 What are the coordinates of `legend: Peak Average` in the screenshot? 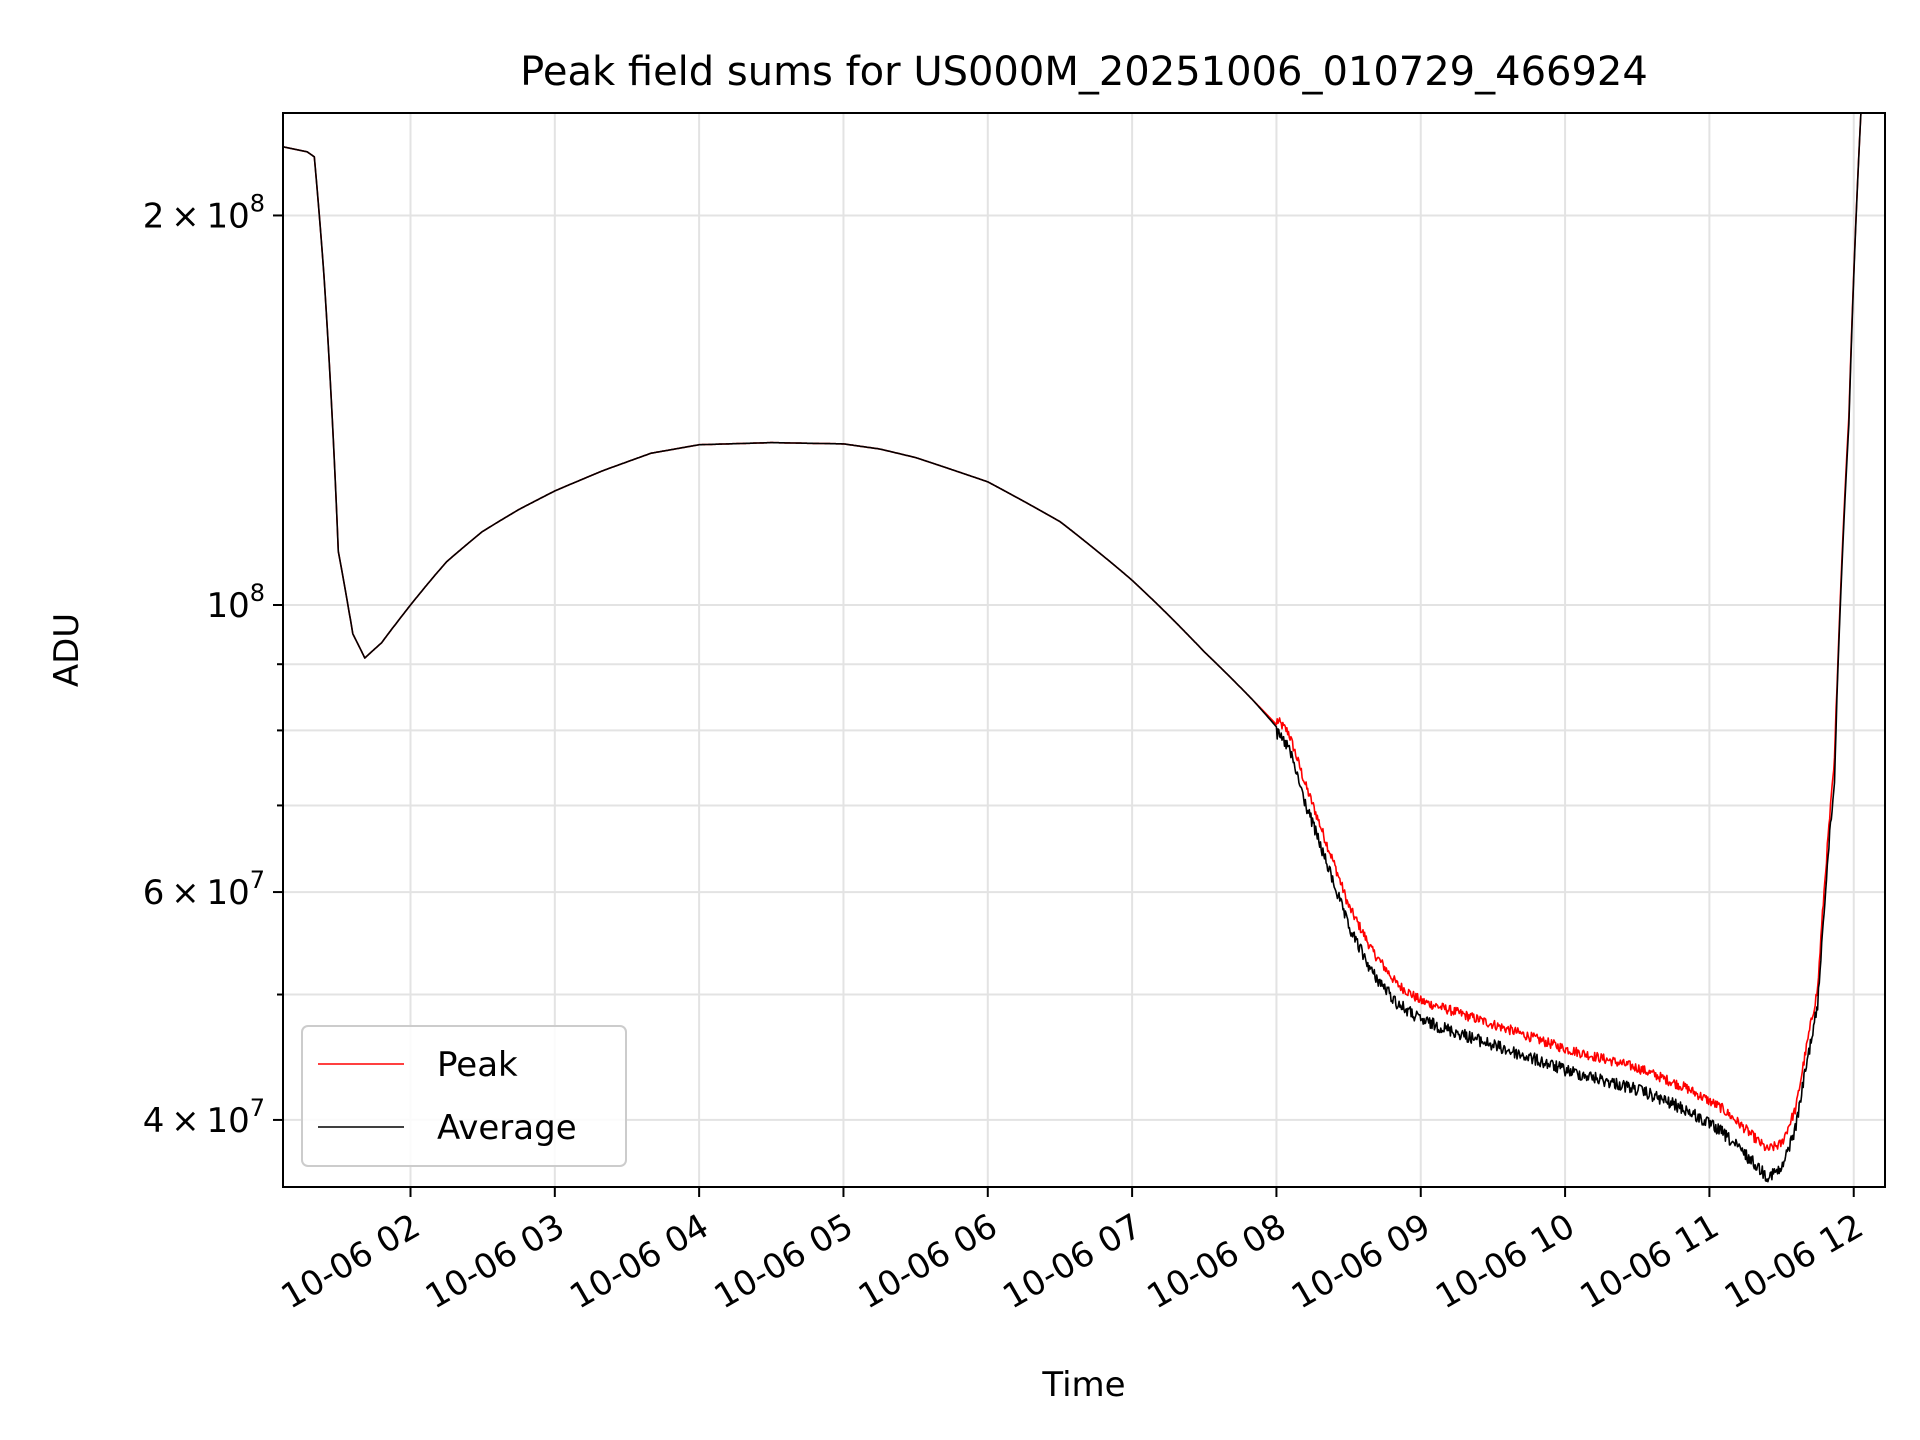 It's located at (464, 1096).